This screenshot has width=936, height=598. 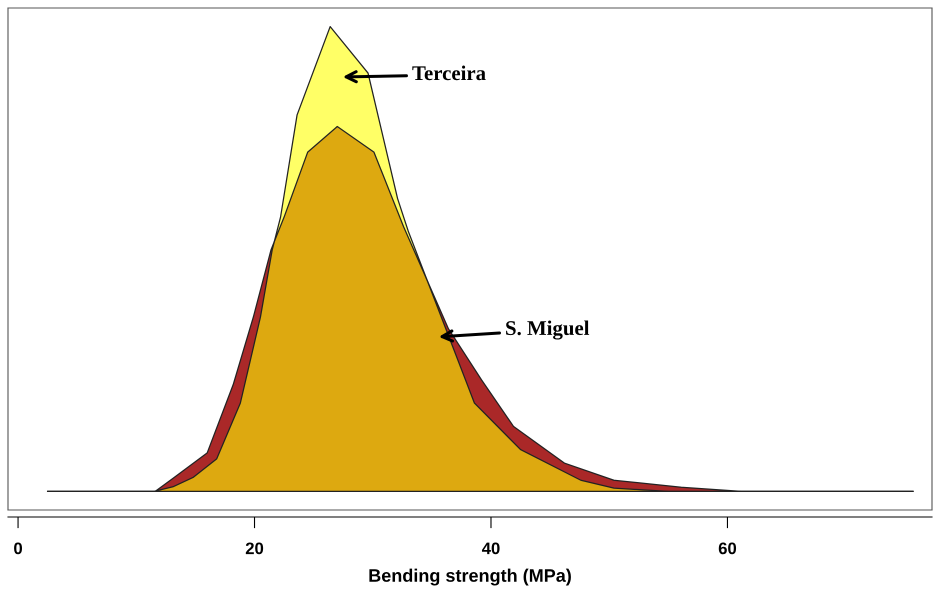 I want to click on x-axis-title: Bending strength (MPa), so click(x=470, y=577).